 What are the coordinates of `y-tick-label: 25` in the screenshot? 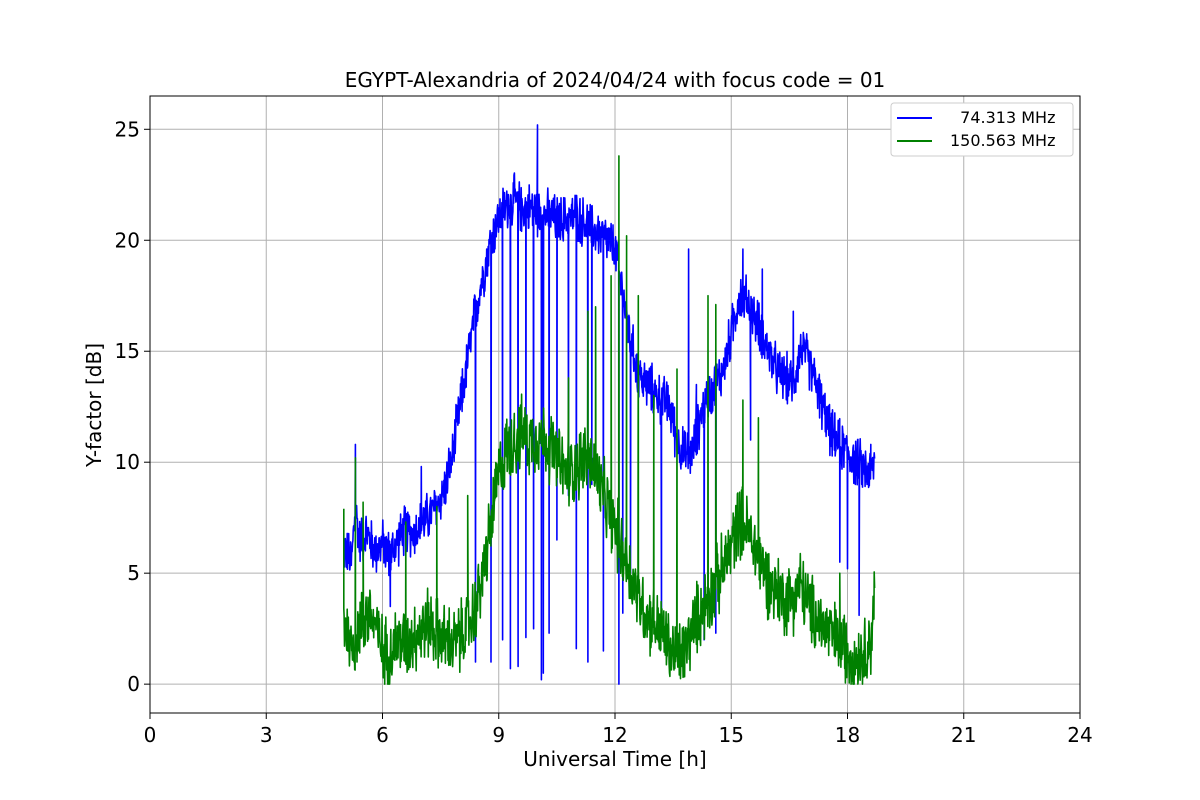 It's located at (127, 129).